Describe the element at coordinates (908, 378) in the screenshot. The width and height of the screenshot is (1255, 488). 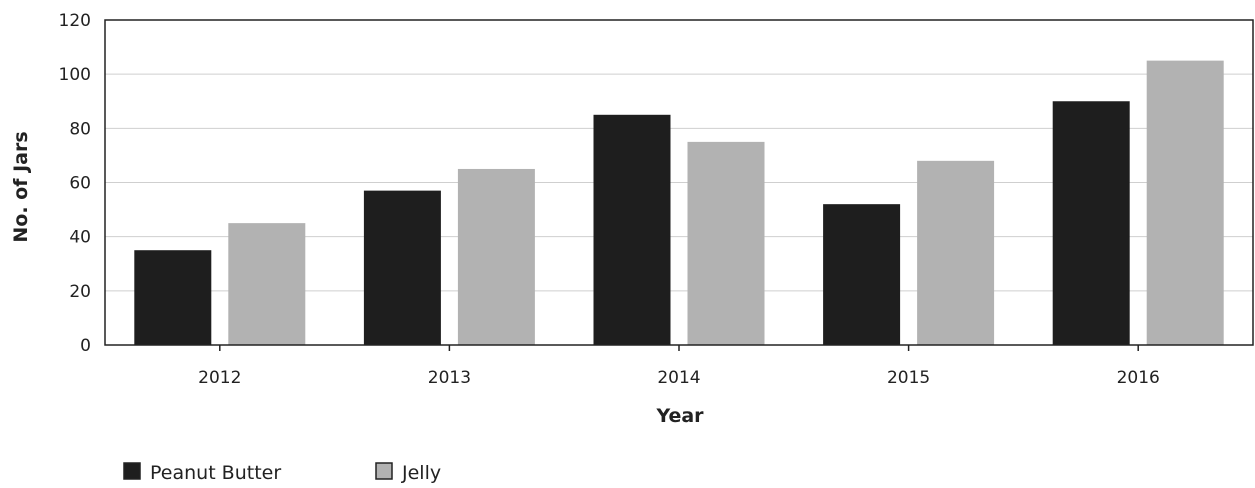
I see `x-tick-label: 2015` at that location.